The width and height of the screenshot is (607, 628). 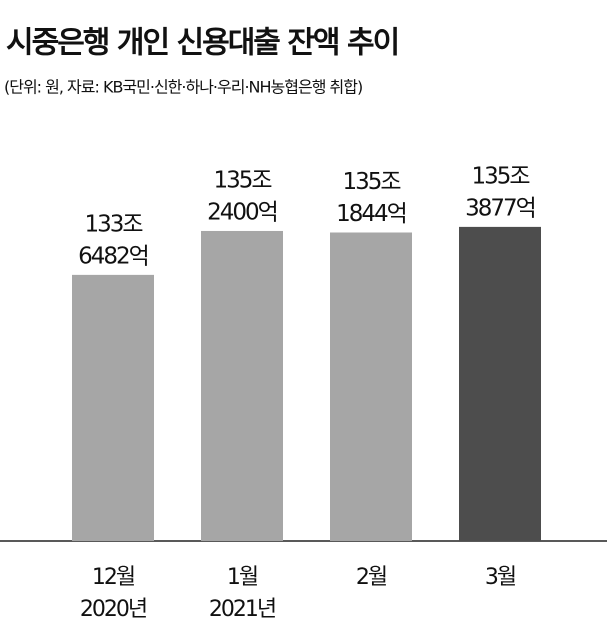 What do you see at coordinates (113, 256) in the screenshot?
I see `value-label: 6482억` at bounding box center [113, 256].